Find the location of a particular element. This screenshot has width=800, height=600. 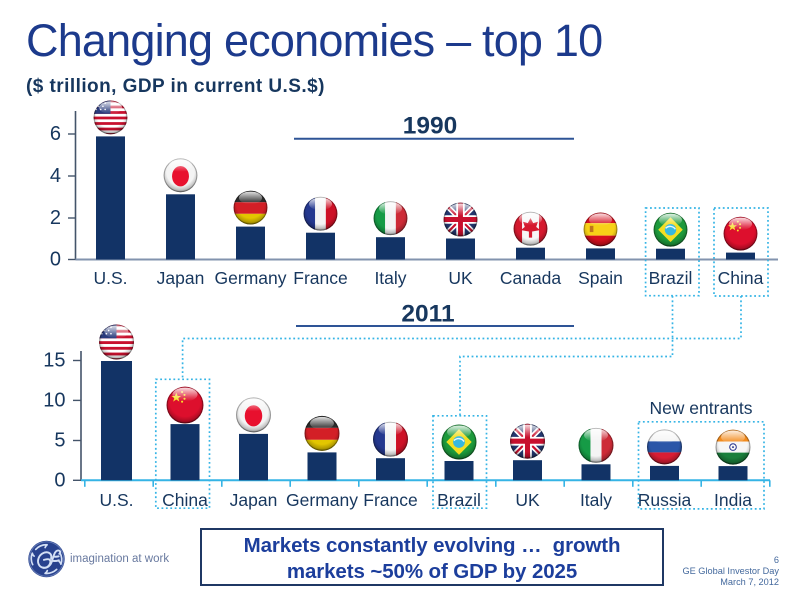

svg-text: 2 is located at coordinates (55, 218).